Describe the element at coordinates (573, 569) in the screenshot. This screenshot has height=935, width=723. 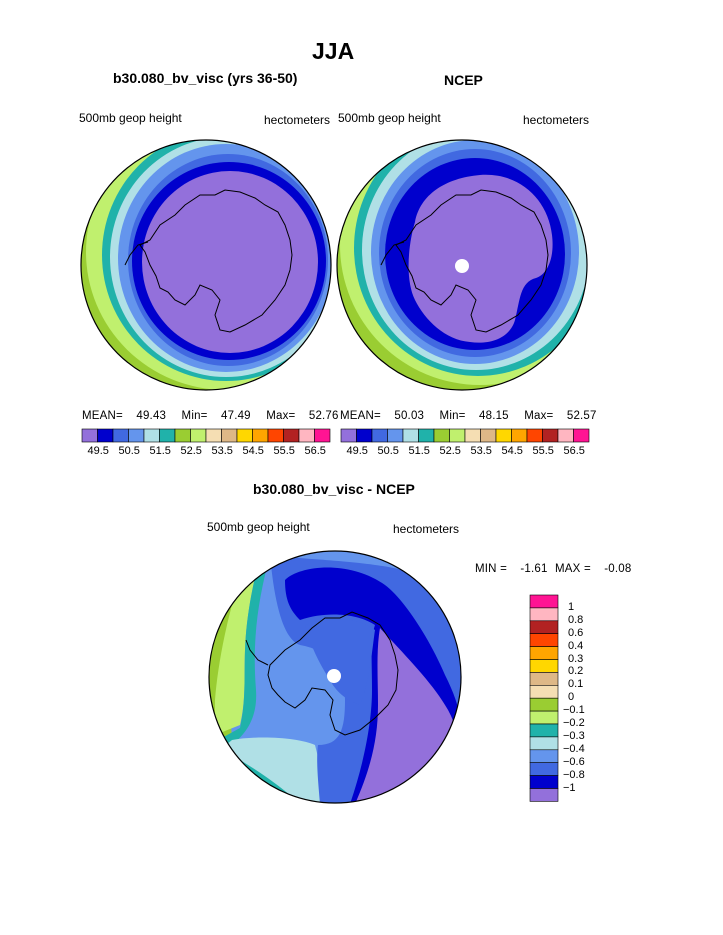
I see `panel3-max-label: MAX =` at that location.